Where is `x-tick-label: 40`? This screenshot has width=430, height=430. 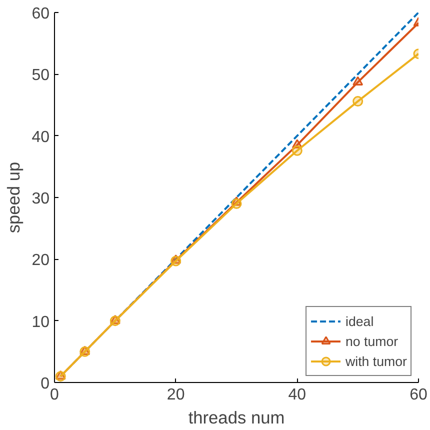 x-tick-label: 40 is located at coordinates (297, 395).